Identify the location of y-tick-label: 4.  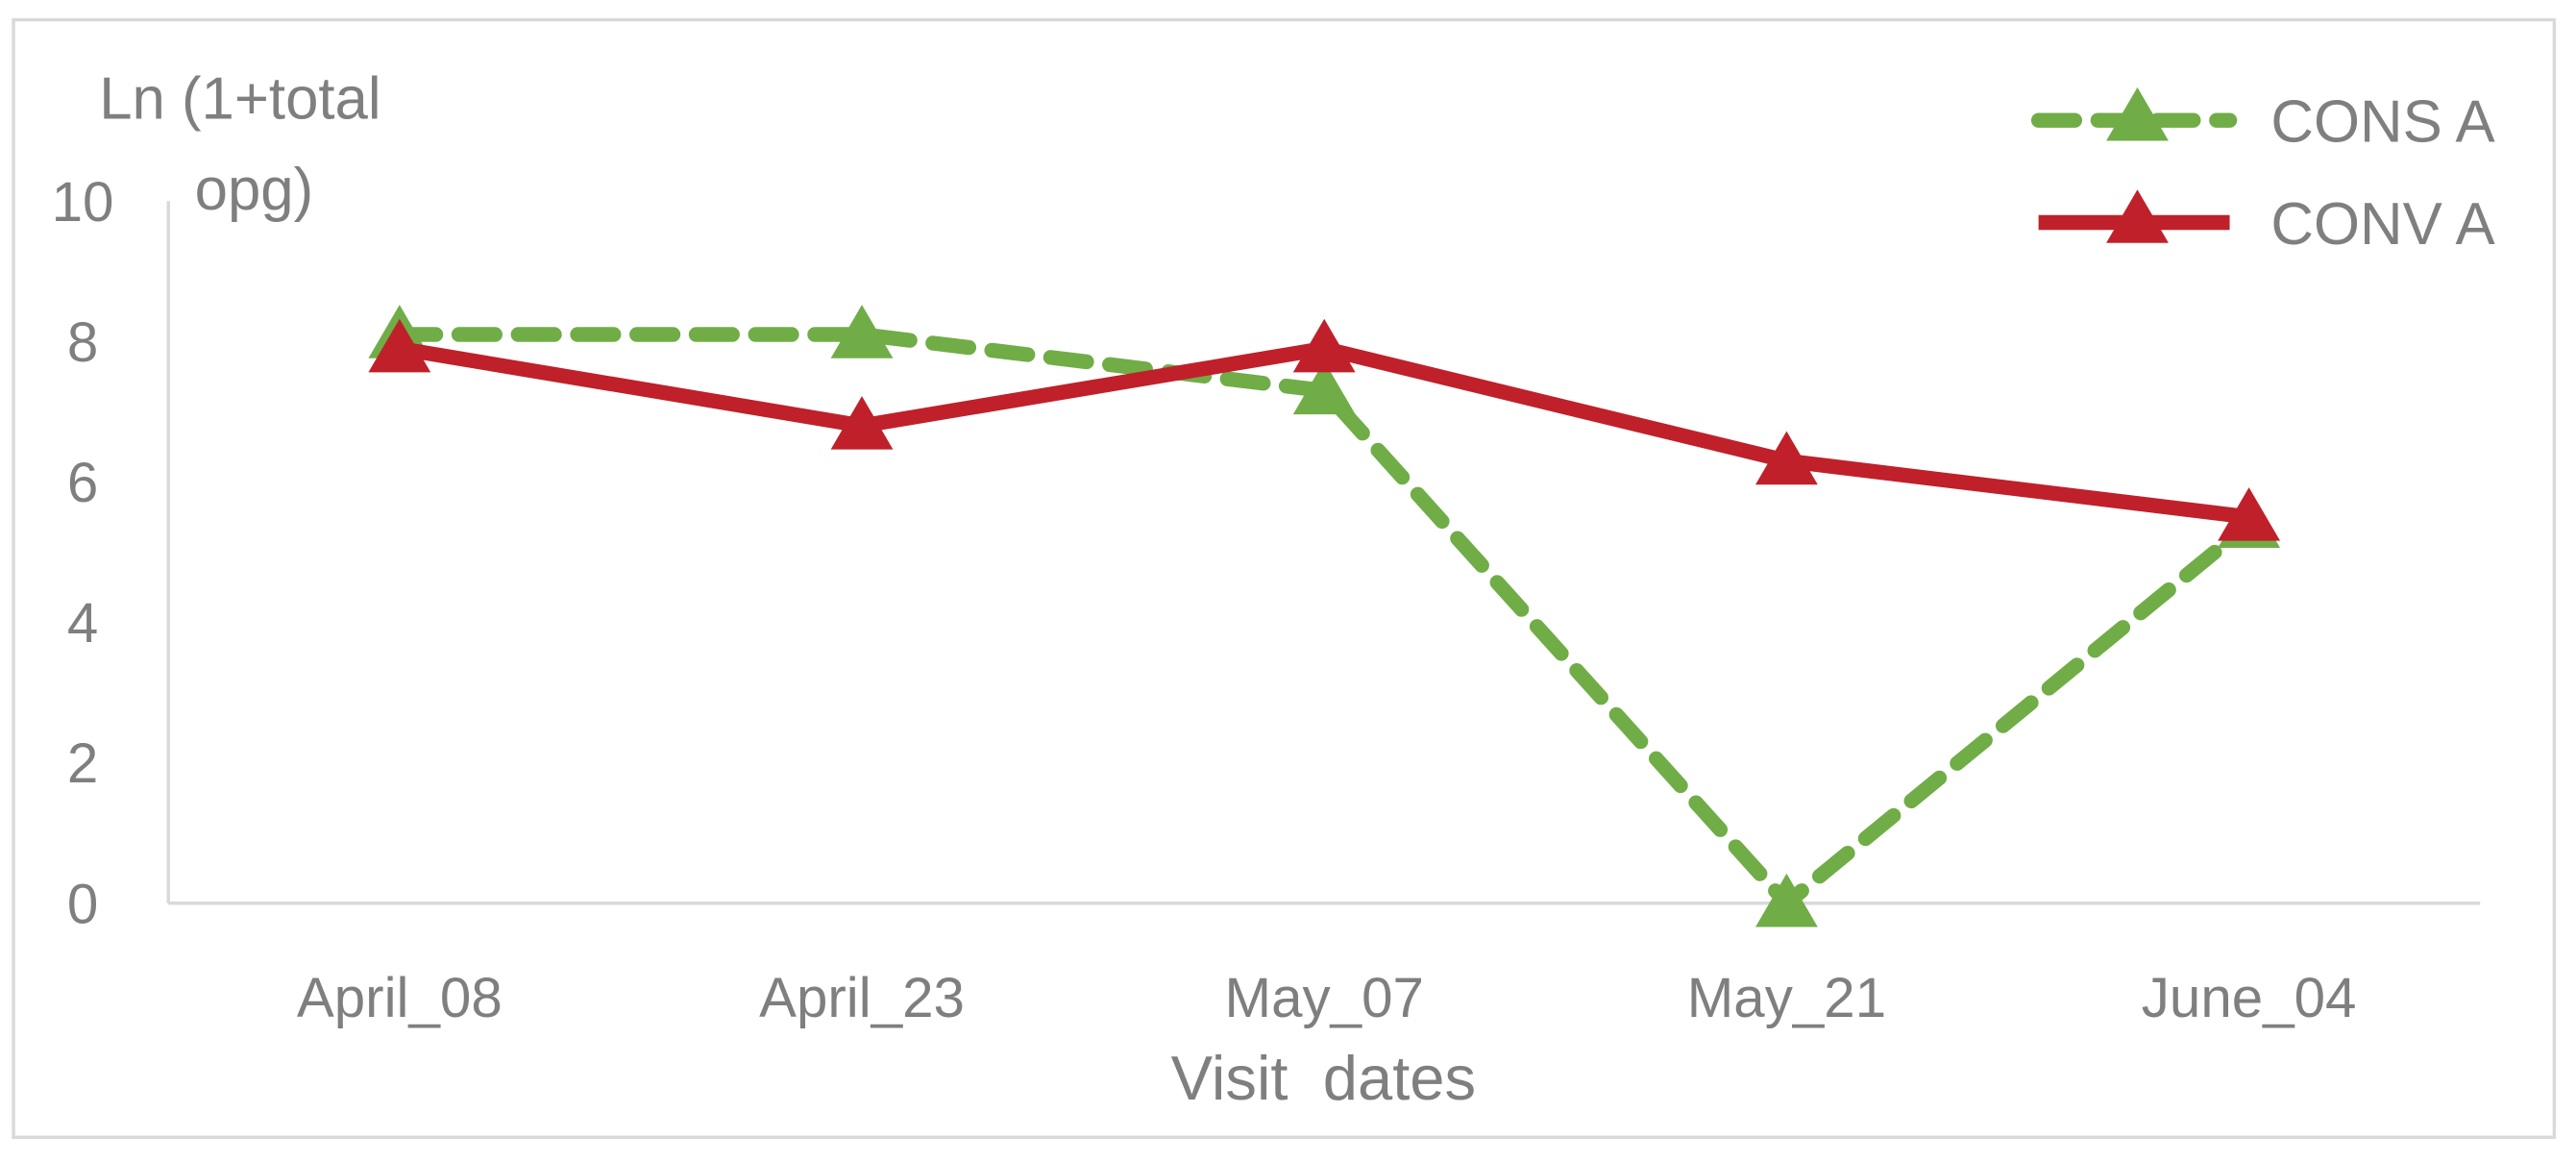
(82, 623).